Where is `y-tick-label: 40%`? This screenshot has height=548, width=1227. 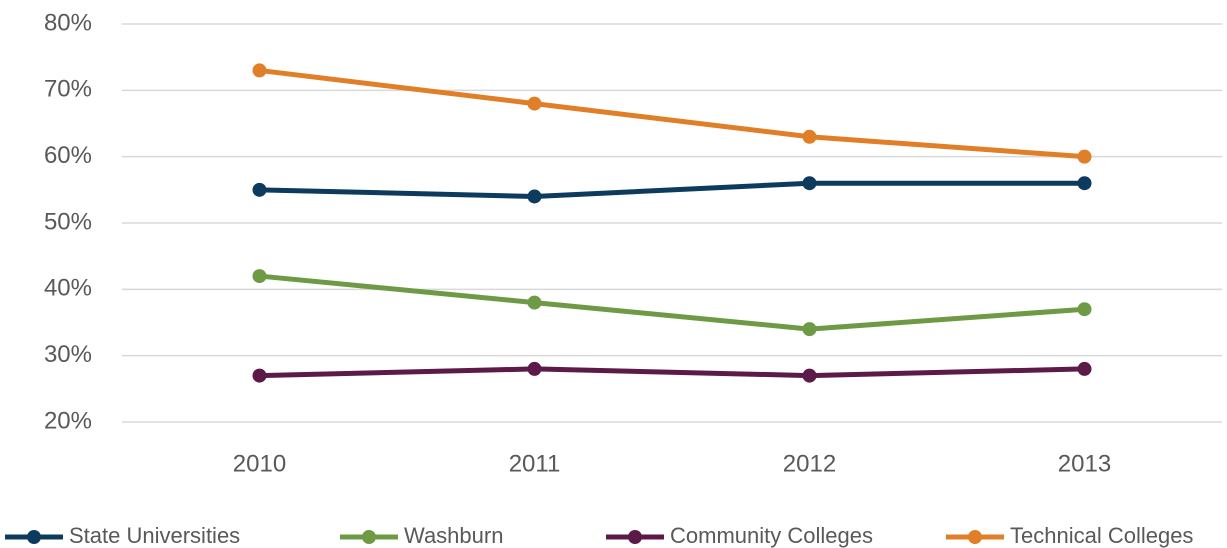 y-tick-label: 40% is located at coordinates (68, 288).